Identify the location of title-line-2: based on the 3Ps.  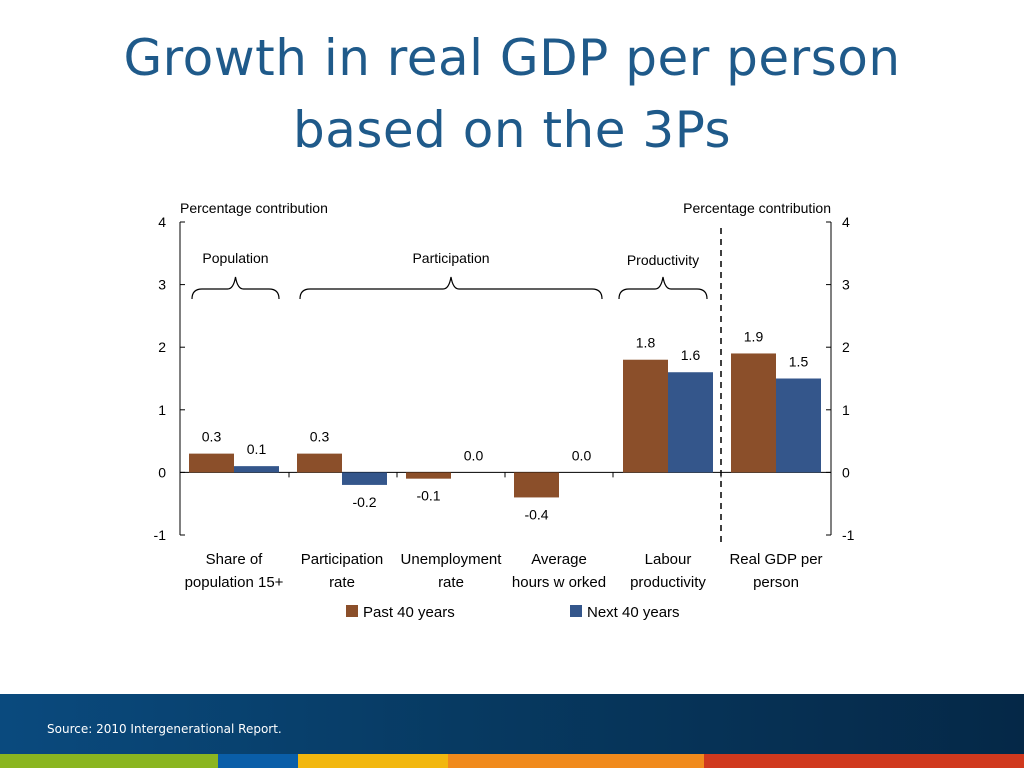
(512, 130).